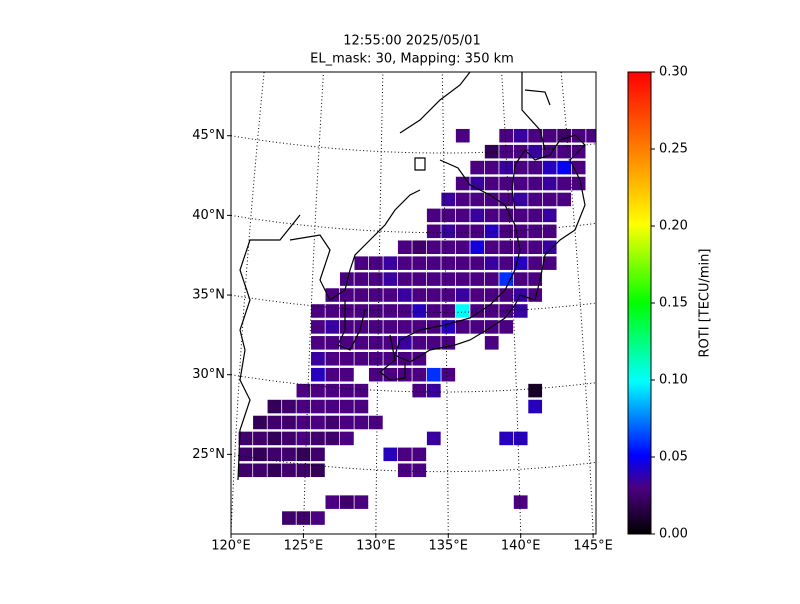 The image size is (800, 604). Describe the element at coordinates (231, 546) in the screenshot. I see `x-tick-label: 120°E` at that location.